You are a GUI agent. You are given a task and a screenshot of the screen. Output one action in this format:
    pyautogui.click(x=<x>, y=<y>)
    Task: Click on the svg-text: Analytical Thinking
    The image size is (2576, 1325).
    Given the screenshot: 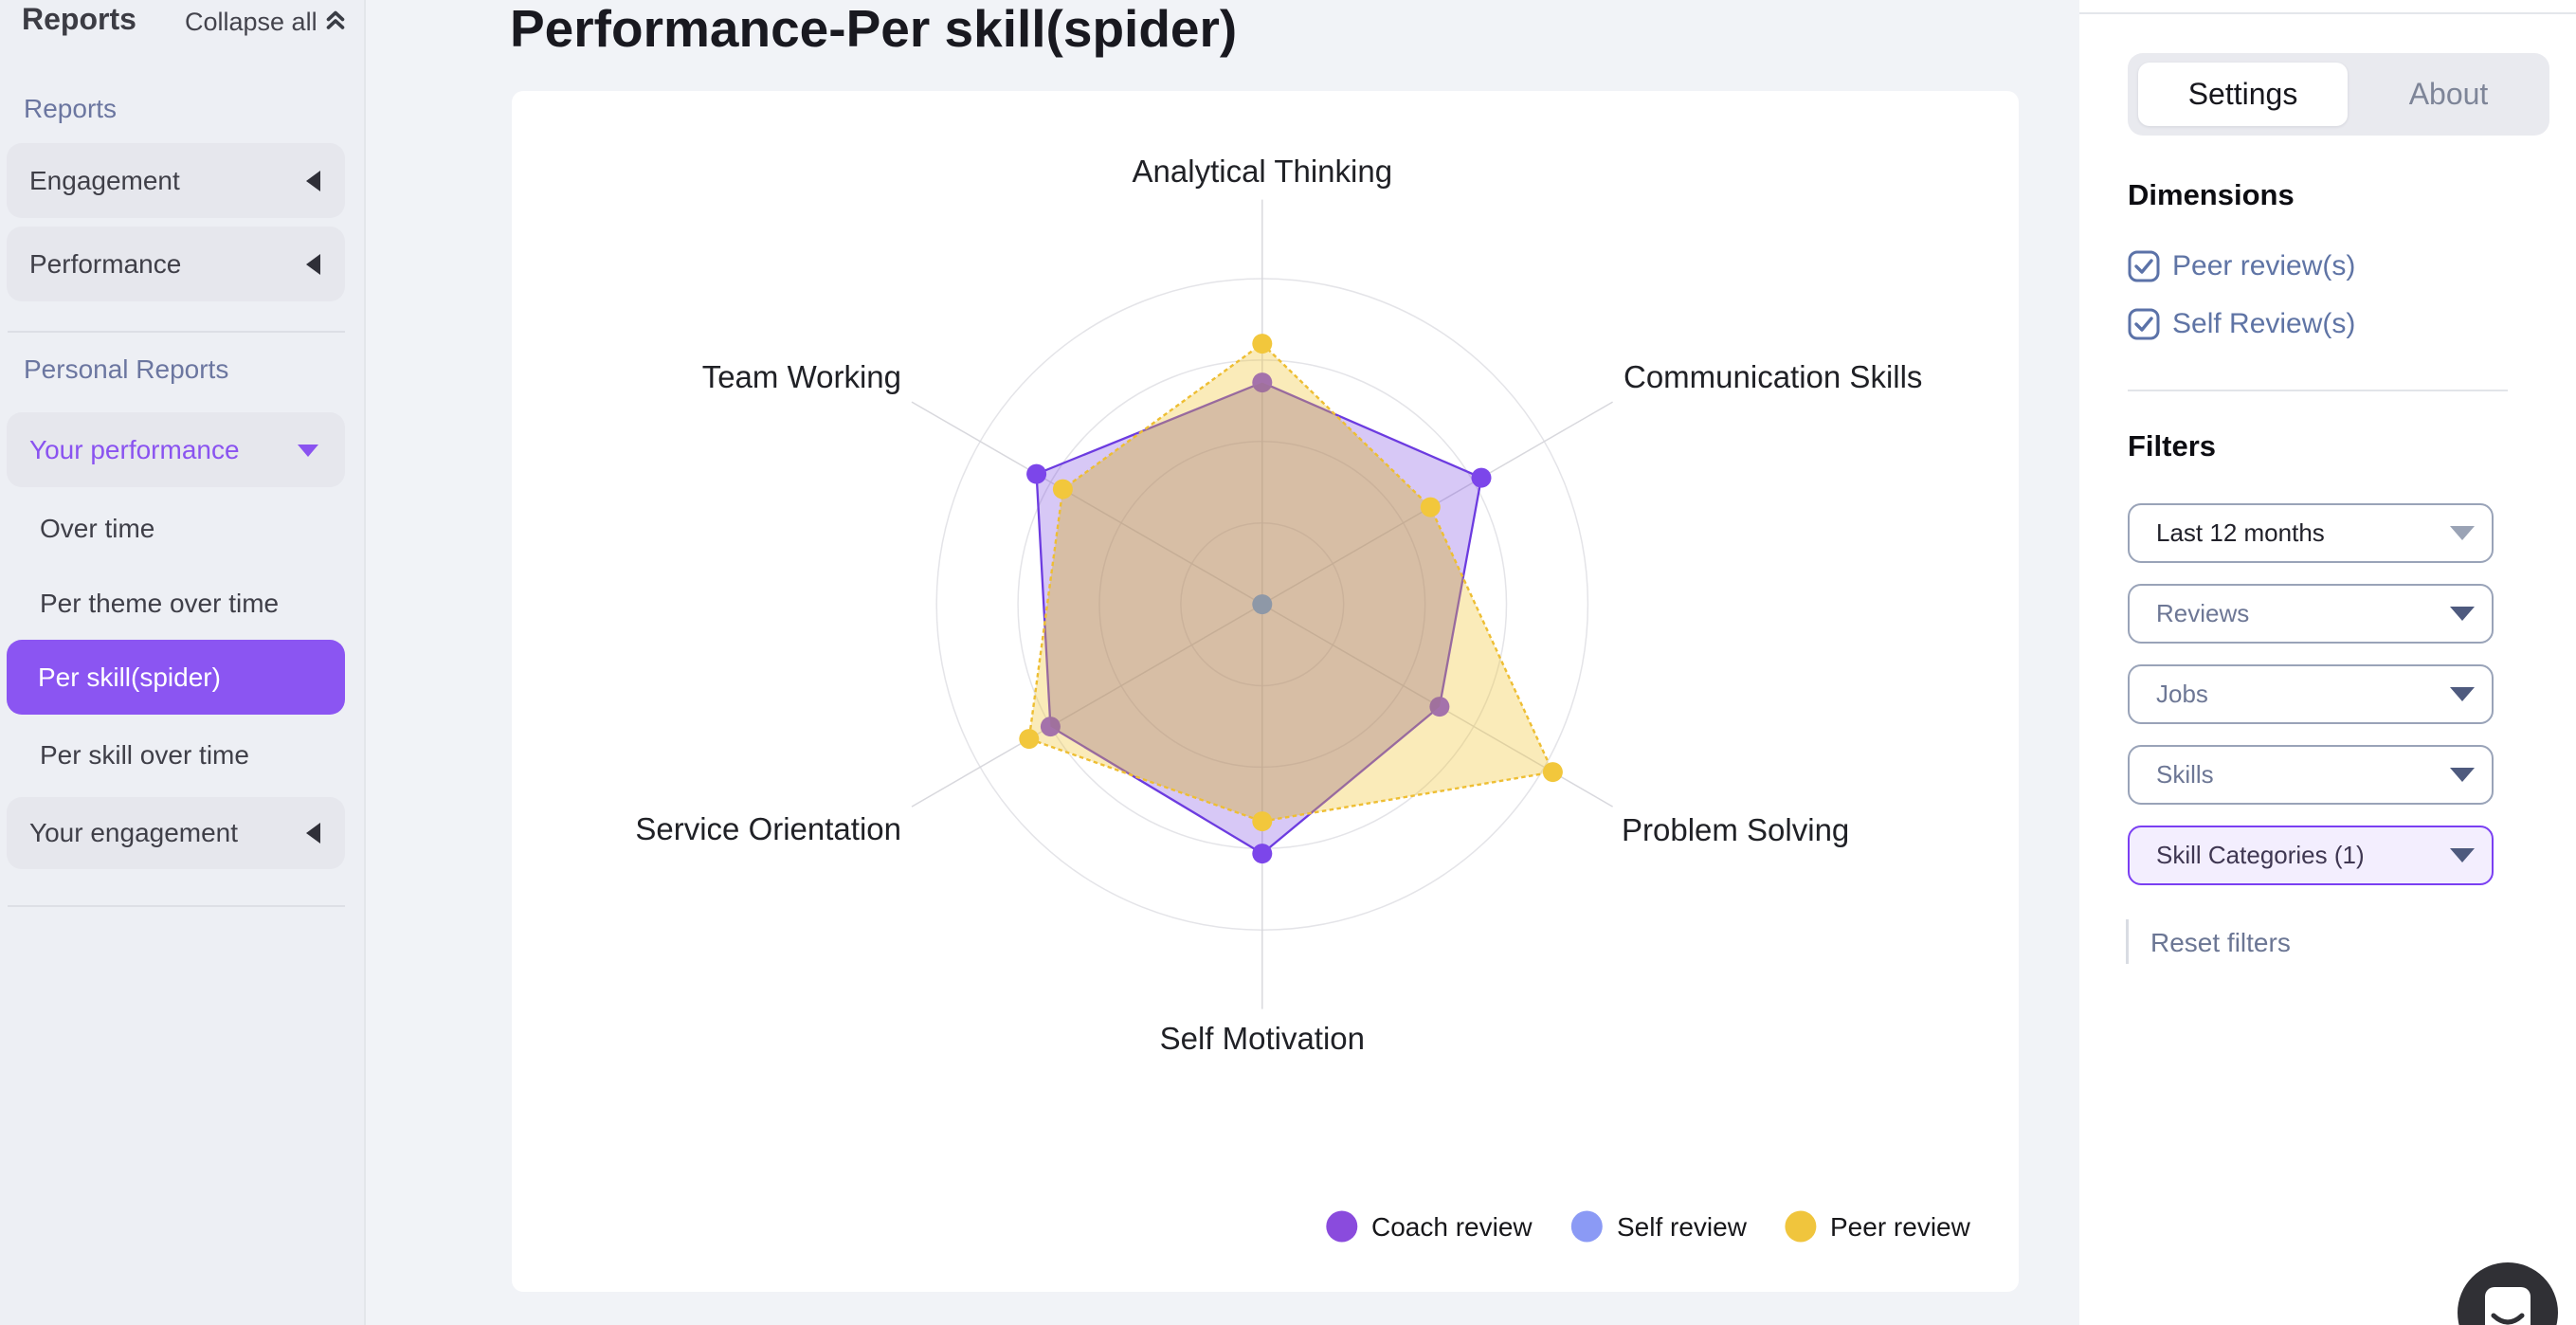 What is the action you would take?
    pyautogui.click(x=1263, y=171)
    